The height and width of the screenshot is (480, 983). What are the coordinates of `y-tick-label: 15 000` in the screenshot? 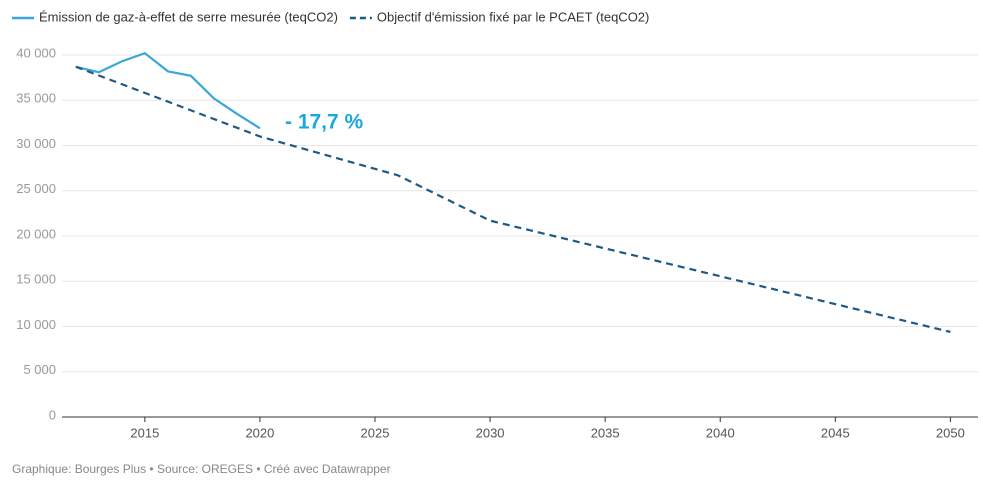 It's located at (36, 279).